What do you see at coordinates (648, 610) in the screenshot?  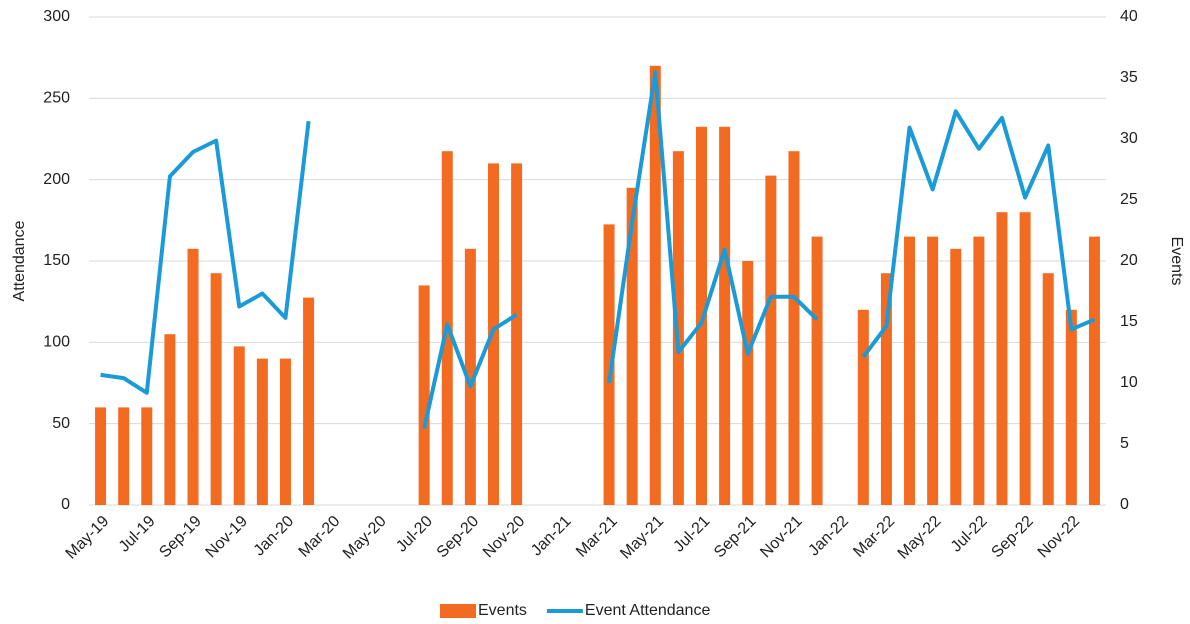 I see `legend-label: Event Attendance` at bounding box center [648, 610].